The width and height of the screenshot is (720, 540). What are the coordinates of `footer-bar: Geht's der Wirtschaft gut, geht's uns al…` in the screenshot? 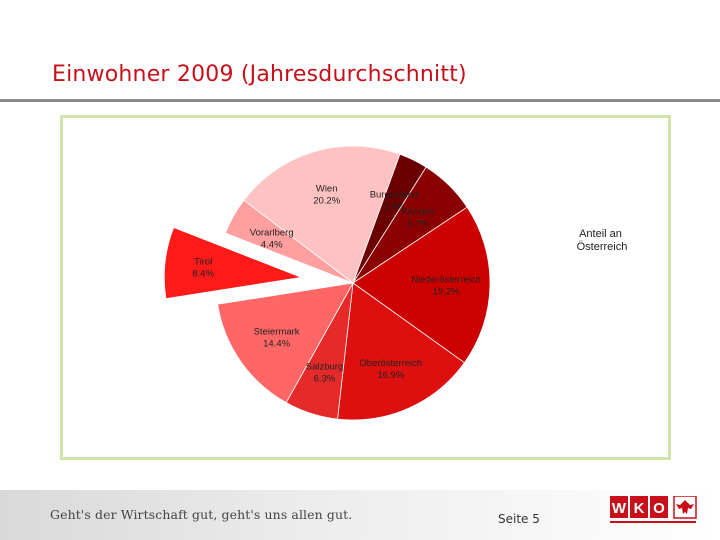 It's located at (360, 515).